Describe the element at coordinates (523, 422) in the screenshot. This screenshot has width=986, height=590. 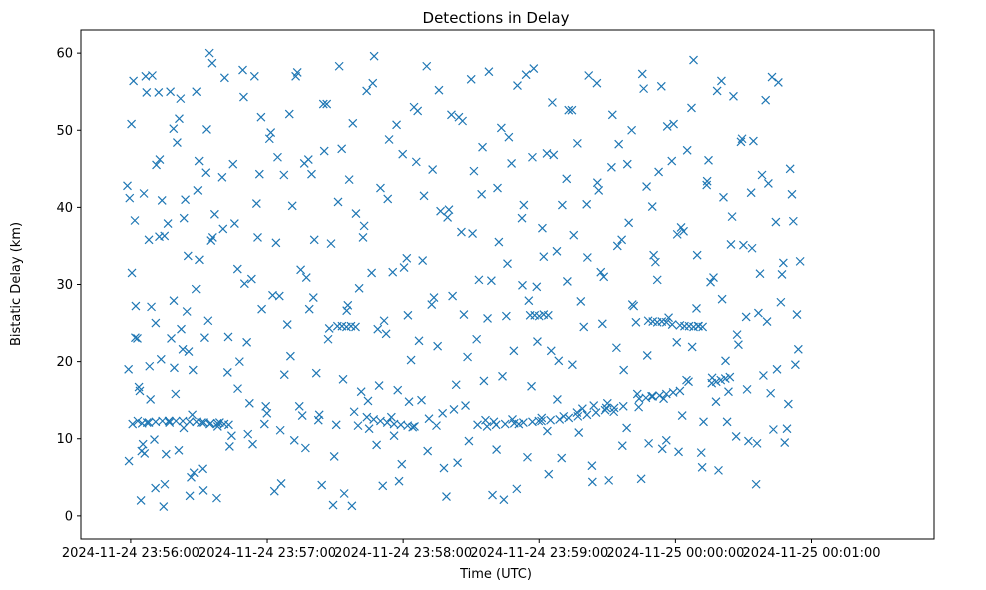
I see `track-3-point` at that location.